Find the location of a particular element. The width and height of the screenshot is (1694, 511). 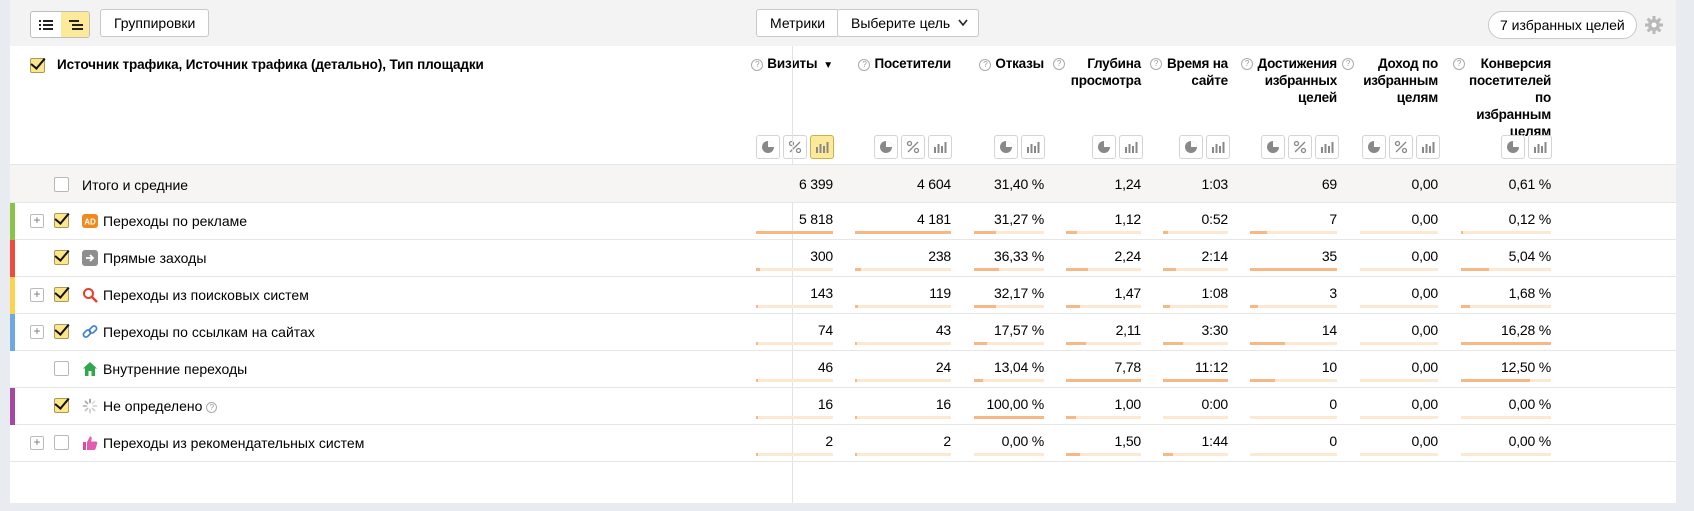

cell-visits: 6 399 is located at coordinates (815, 184).